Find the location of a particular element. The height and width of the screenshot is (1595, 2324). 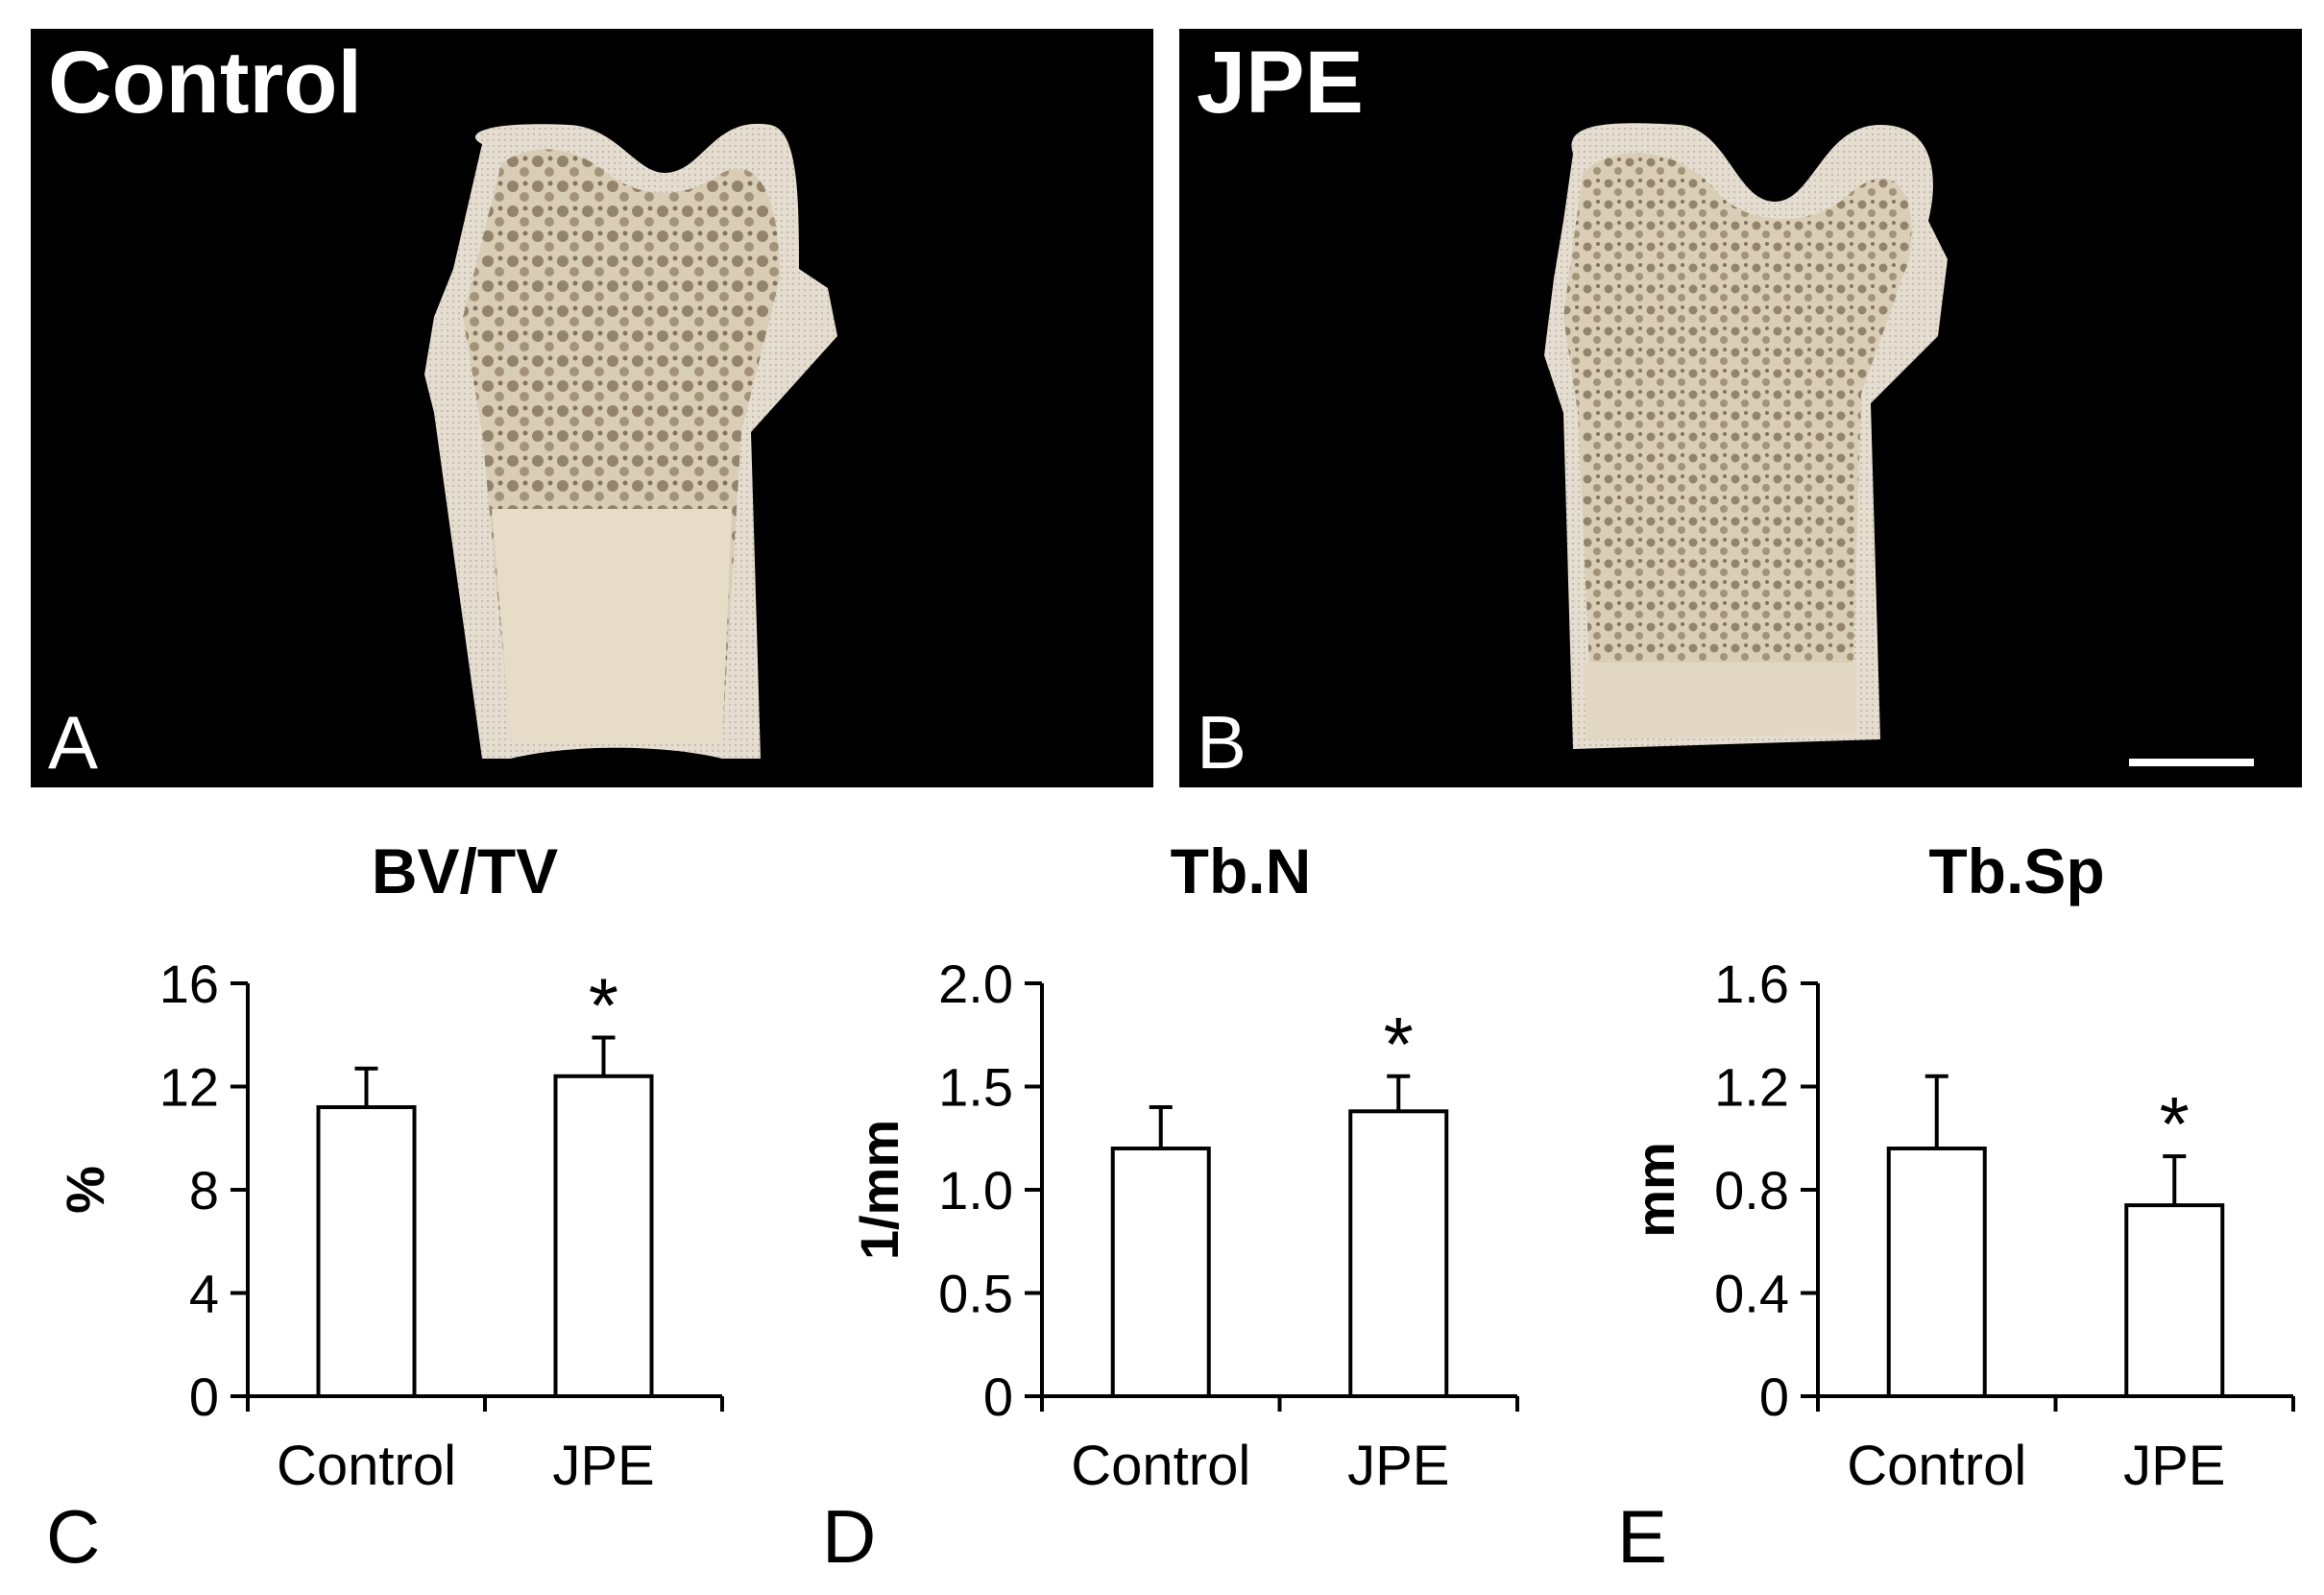

panel-letter-b: B is located at coordinates (1222, 743).